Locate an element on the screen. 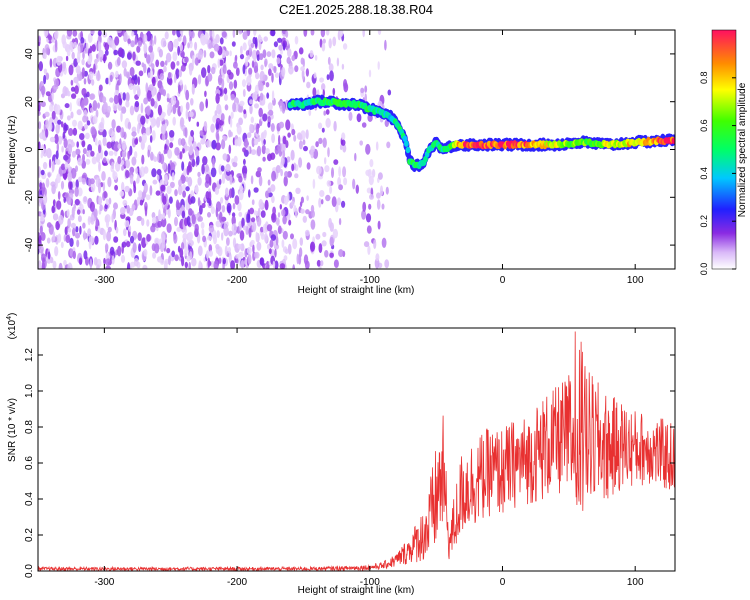 The width and height of the screenshot is (750, 600). x-tick-label: 0 is located at coordinates (503, 582).